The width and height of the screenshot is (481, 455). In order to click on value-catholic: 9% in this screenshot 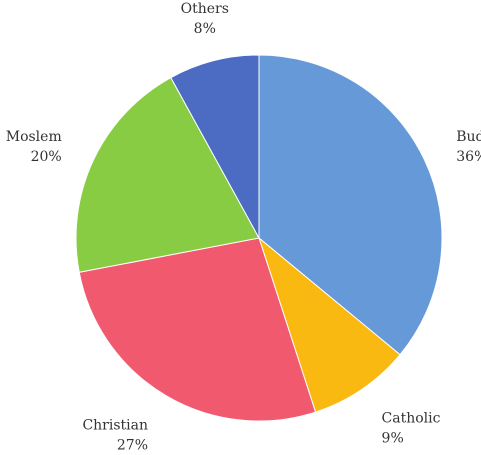, I will do `click(393, 438)`.